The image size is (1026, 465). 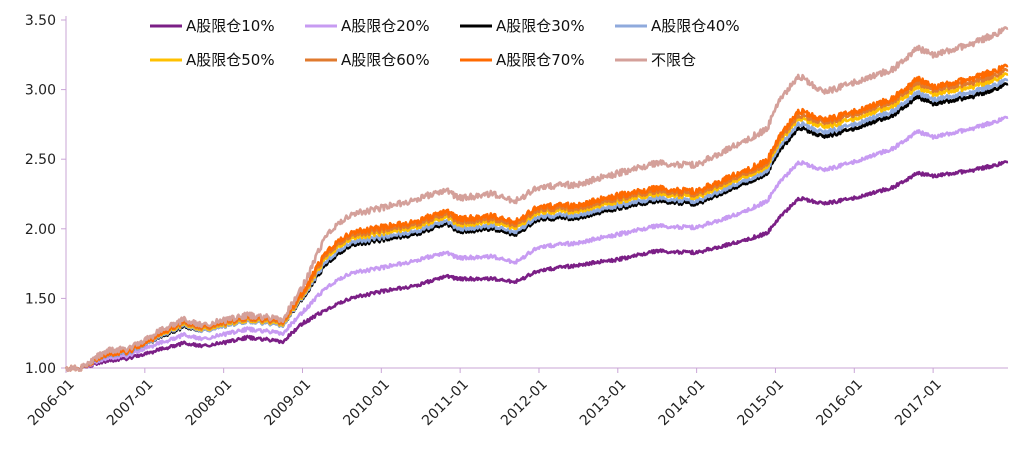 What do you see at coordinates (385, 26) in the screenshot?
I see `legend-label: A股限仓20%` at bounding box center [385, 26].